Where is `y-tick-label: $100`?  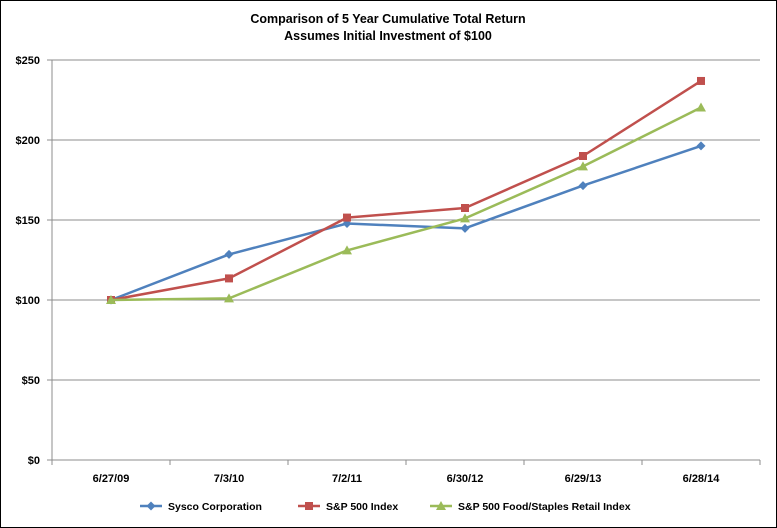
y-tick-label: $100 is located at coordinates (28, 301).